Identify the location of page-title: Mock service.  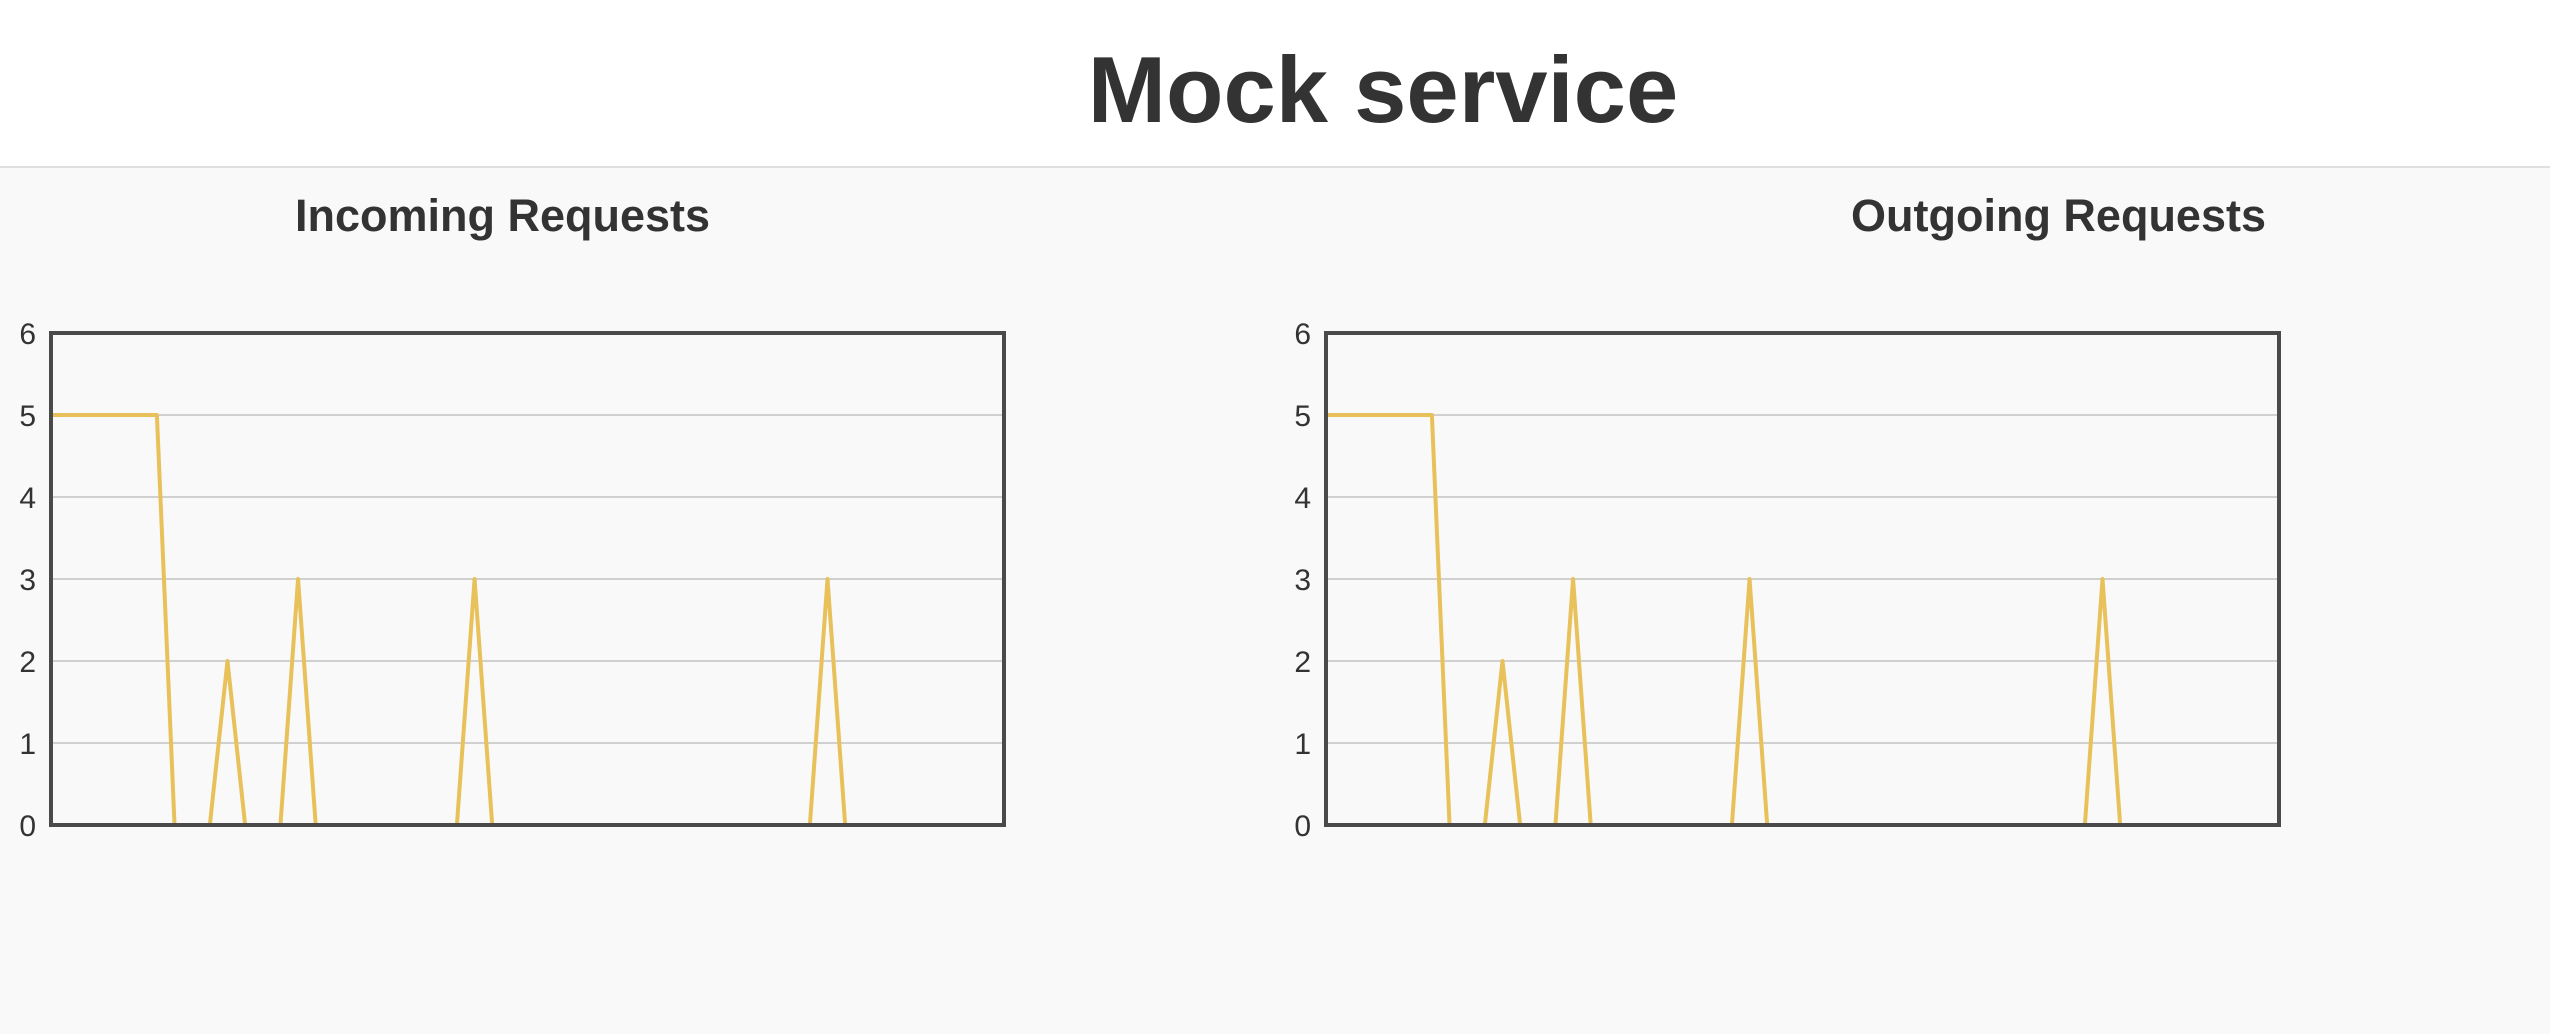
(1383, 89).